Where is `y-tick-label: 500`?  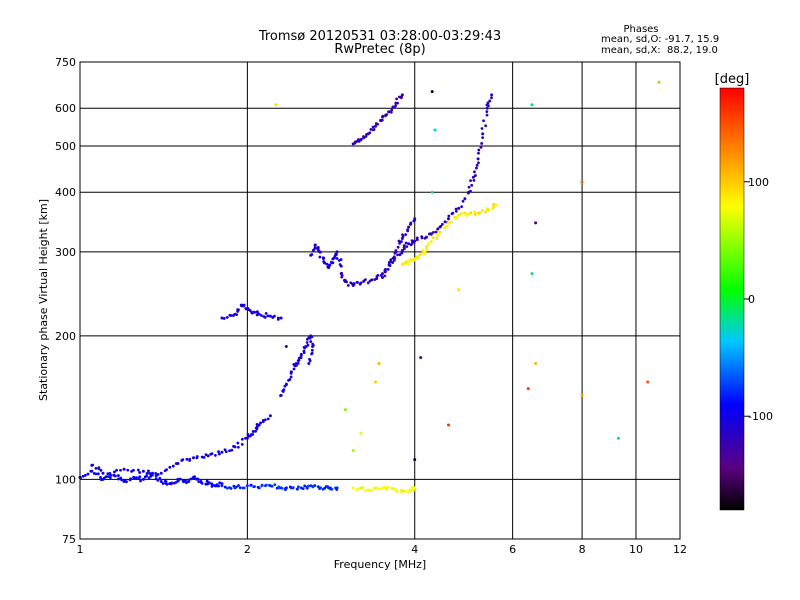
y-tick-label: 500 is located at coordinates (65, 146).